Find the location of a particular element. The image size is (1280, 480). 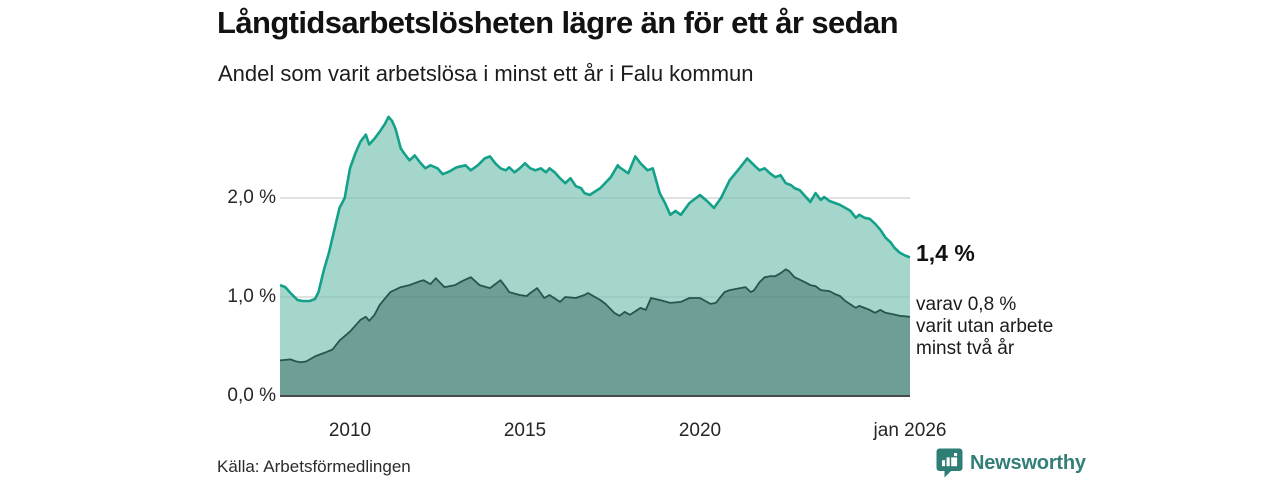

newsworthy-logo-text: Newsworthy is located at coordinates (1028, 462).